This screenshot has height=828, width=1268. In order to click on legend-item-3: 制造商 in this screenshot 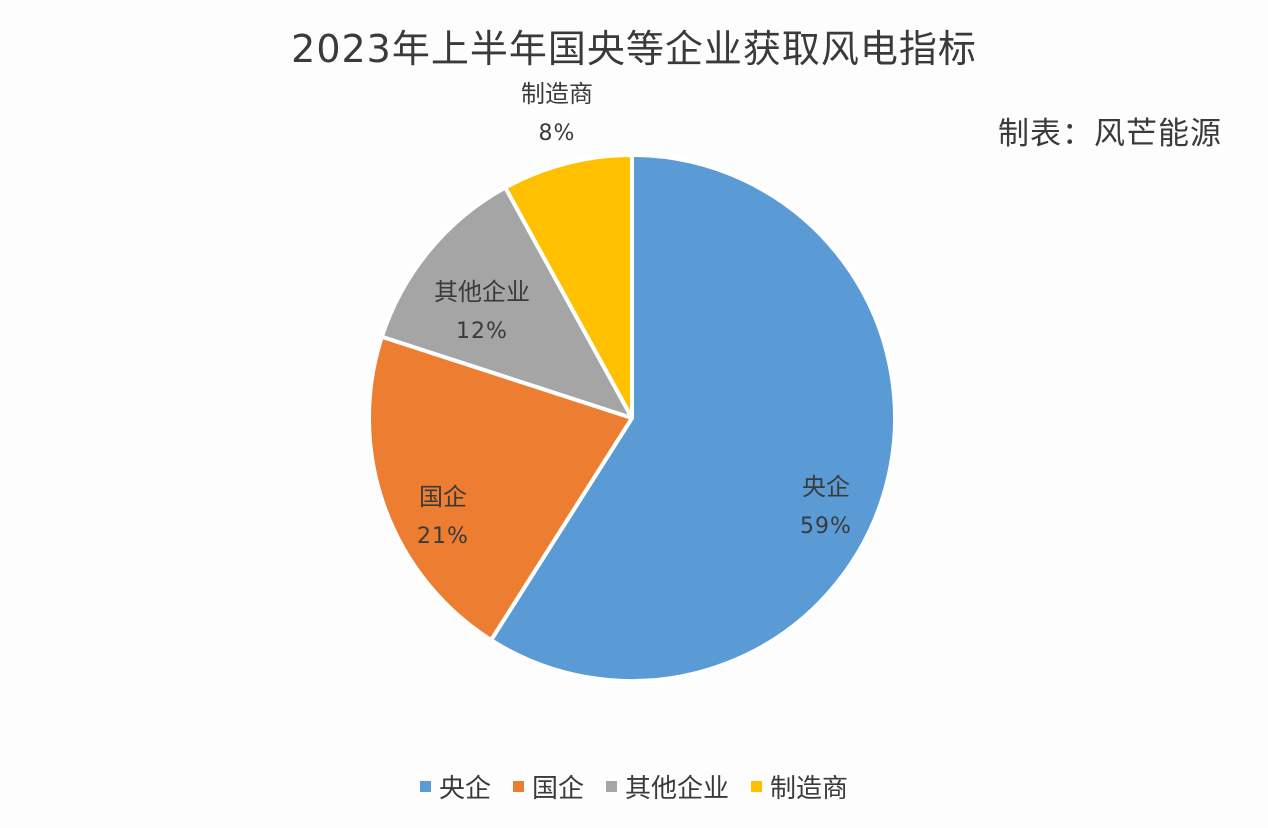, I will do `click(799, 786)`.